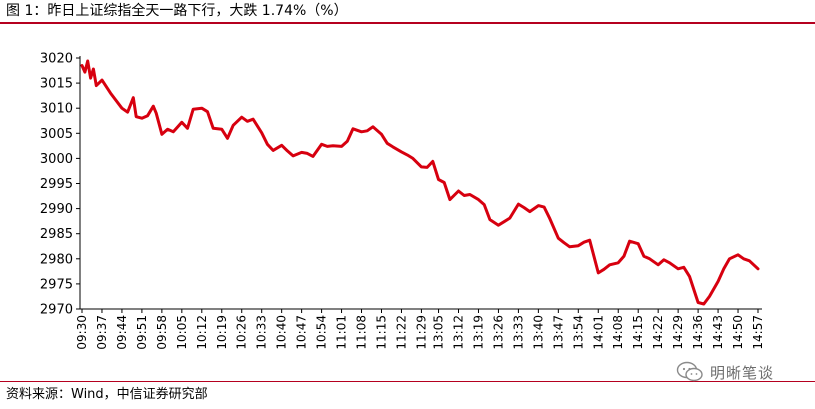  I want to click on x-tick-label: 10:40, so click(282, 332).